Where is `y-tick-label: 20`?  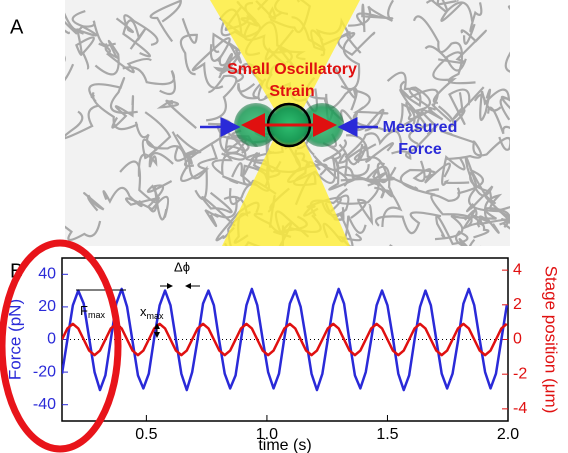 y-tick-label: 20 is located at coordinates (47, 306).